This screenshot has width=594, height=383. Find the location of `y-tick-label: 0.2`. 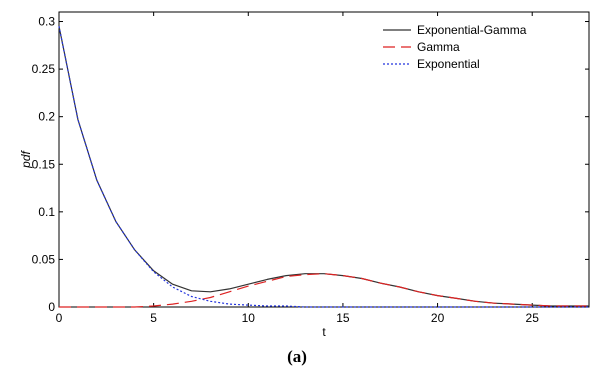

y-tick-label: 0.2 is located at coordinates (46, 117).